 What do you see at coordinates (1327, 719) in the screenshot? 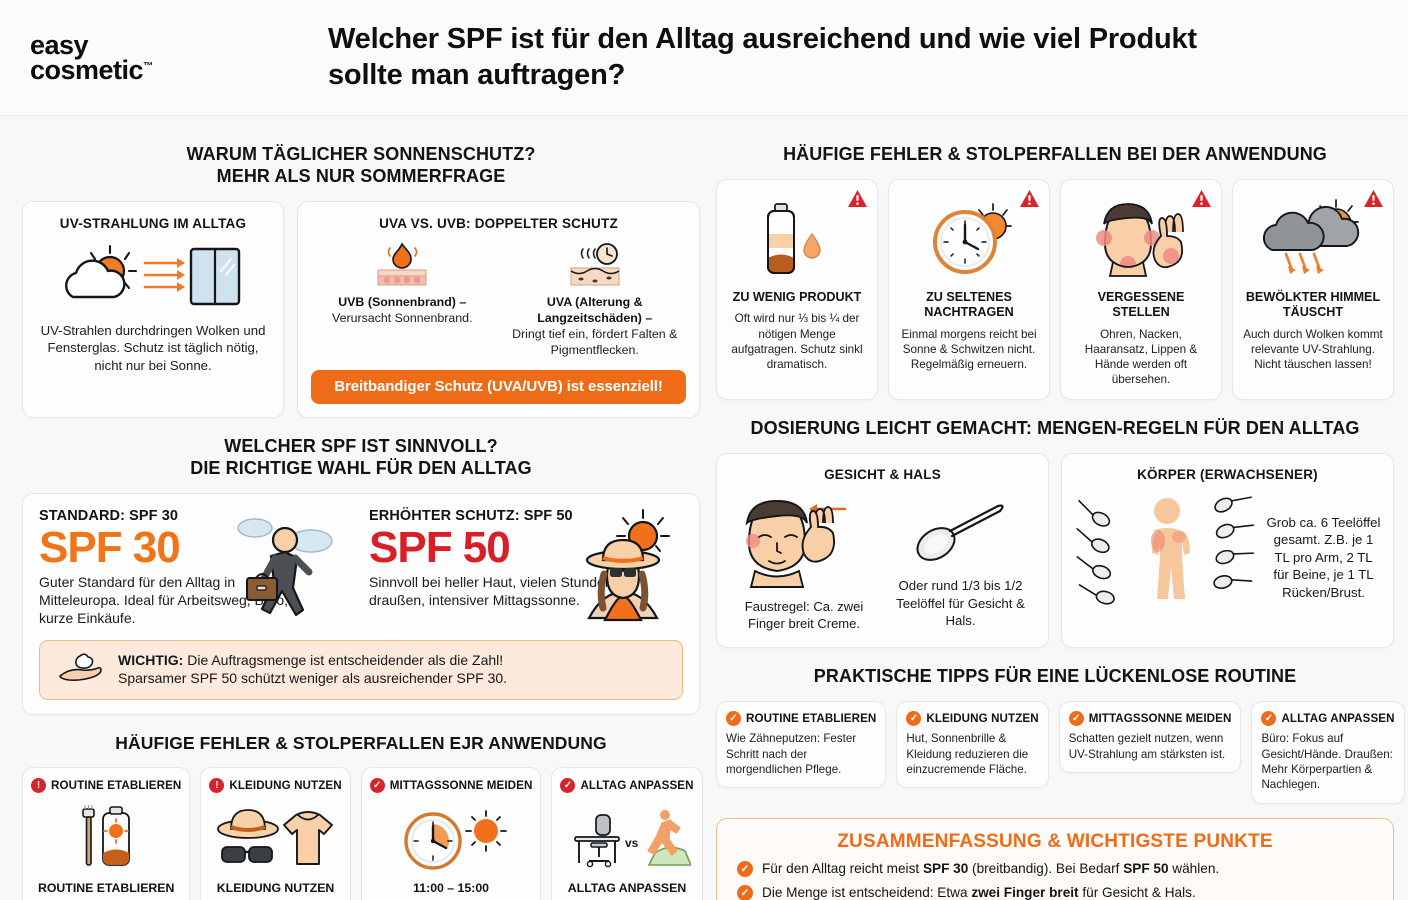
I see `everyday-tip-head: ✓ ALLTAG ANPASSEN` at bounding box center [1327, 719].